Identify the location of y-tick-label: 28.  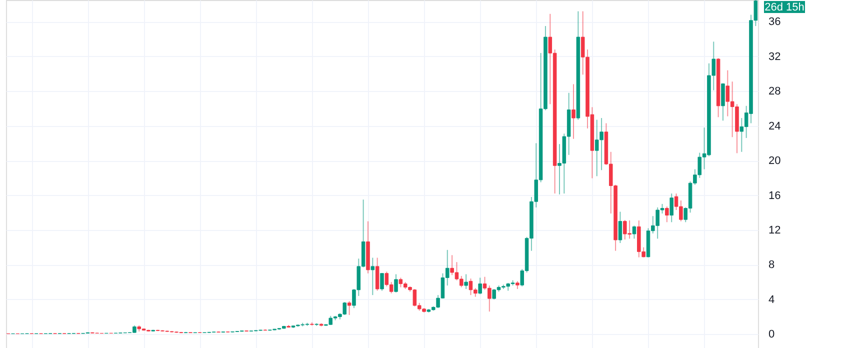
(774, 92).